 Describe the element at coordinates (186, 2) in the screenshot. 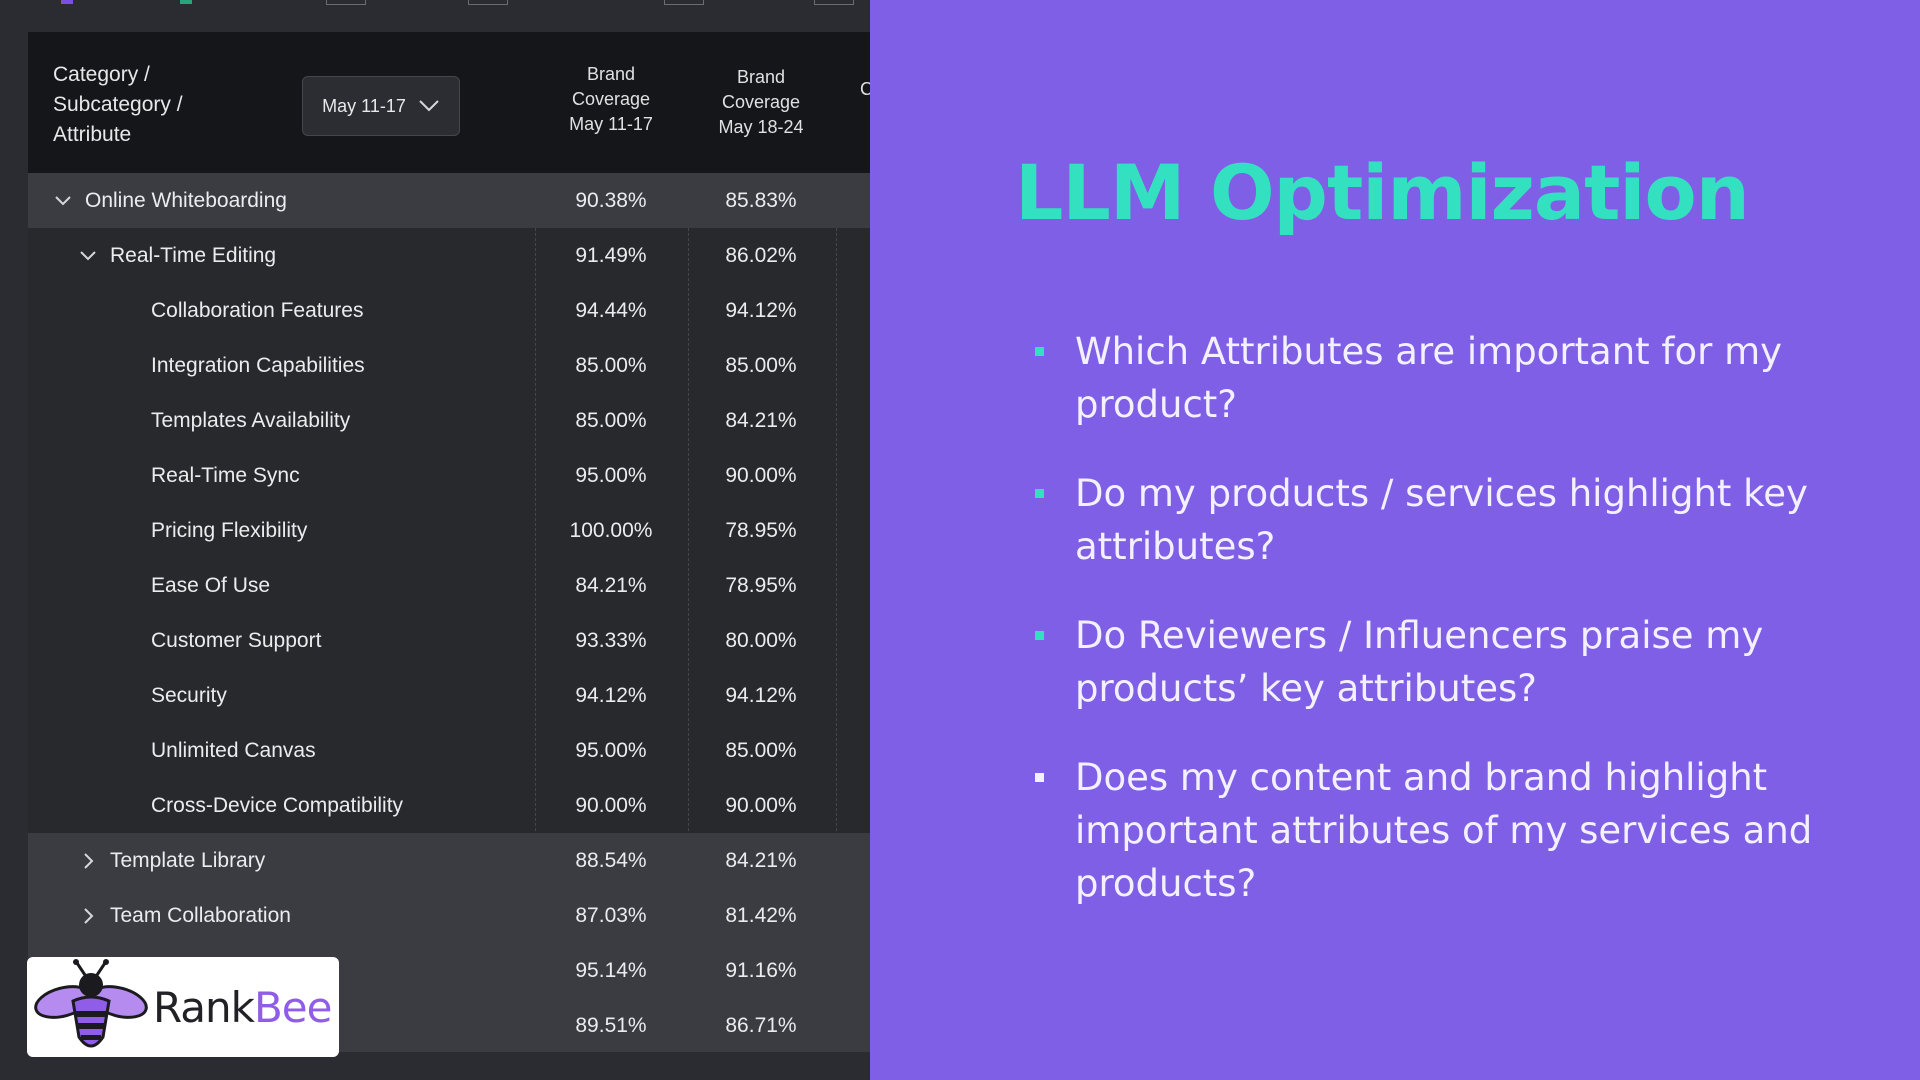

I see `legend-chip` at that location.